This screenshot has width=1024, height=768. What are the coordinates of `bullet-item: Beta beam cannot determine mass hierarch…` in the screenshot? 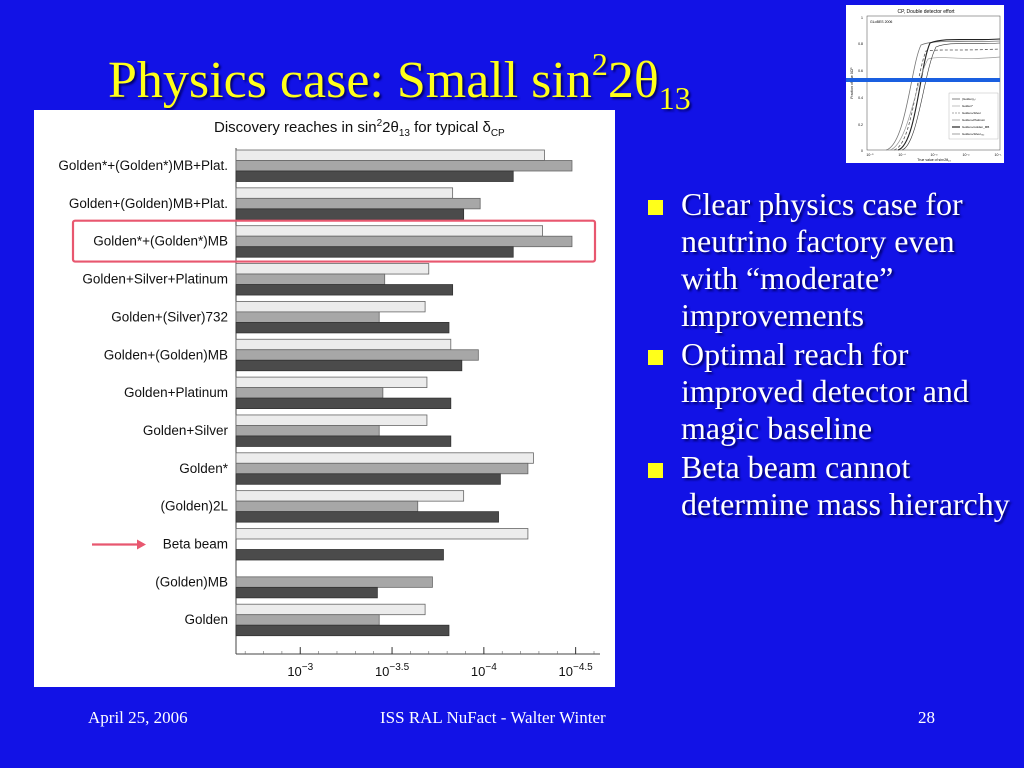 It's located at (829, 486).